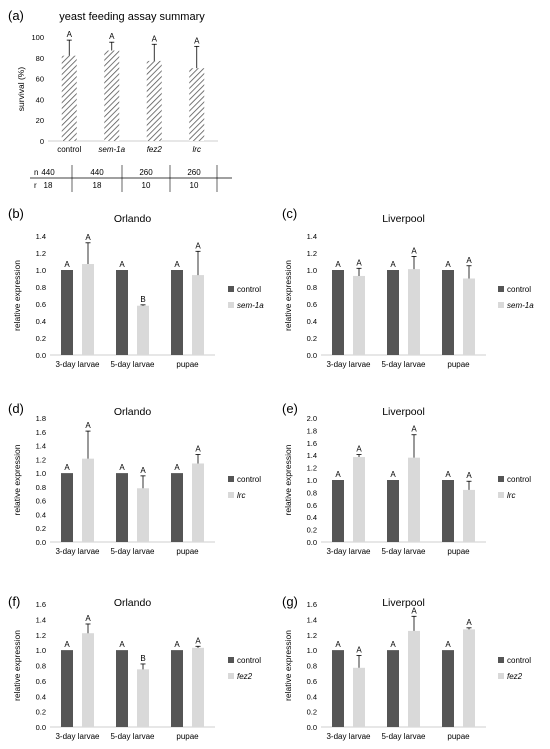 The width and height of the screenshot is (550, 749). I want to click on legend-label: control, so click(519, 660).